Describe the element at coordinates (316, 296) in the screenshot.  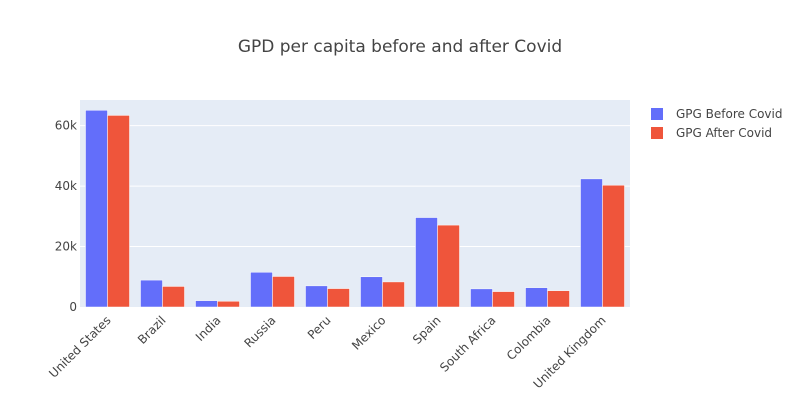
I see `bar-before-peru` at that location.